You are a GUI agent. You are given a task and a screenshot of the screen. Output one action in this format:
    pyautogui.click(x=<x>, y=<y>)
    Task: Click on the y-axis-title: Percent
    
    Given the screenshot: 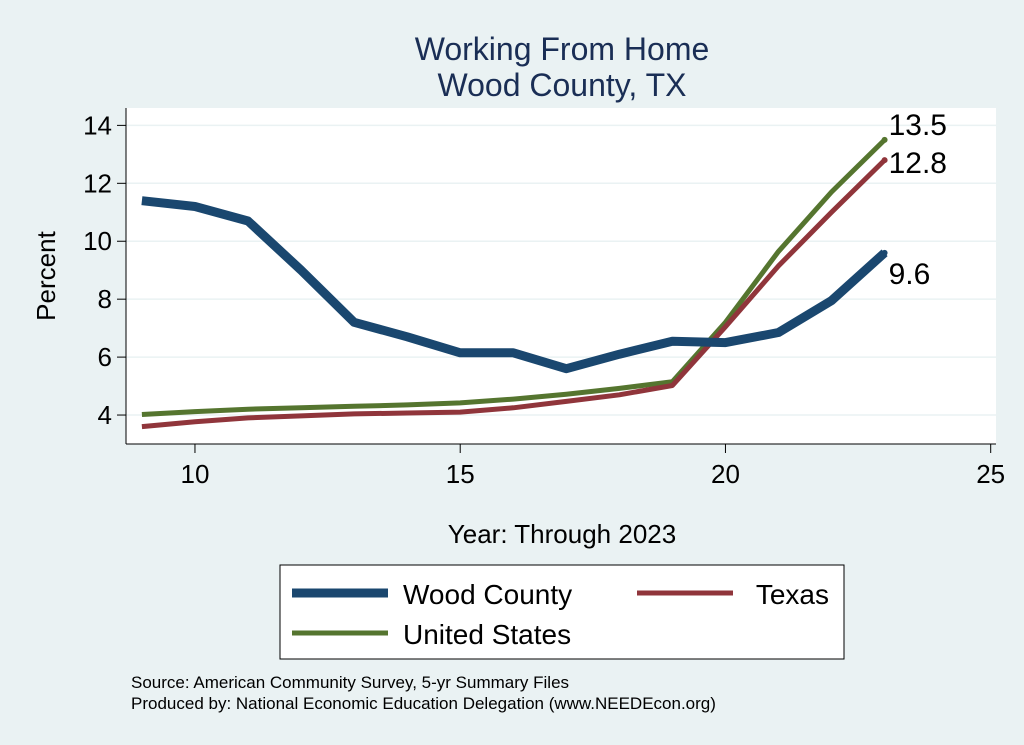 What is the action you would take?
    pyautogui.click(x=46, y=275)
    